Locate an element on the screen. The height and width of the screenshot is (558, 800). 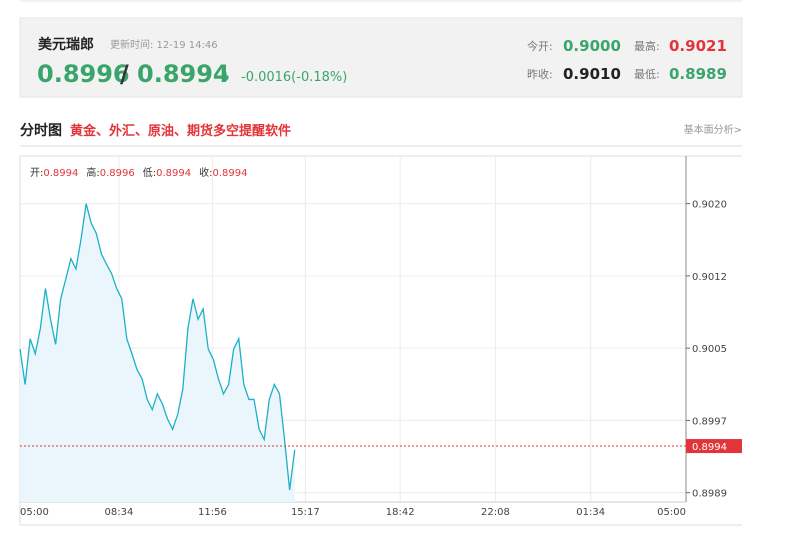
ask-price: 0.8994 is located at coordinates (183, 74).